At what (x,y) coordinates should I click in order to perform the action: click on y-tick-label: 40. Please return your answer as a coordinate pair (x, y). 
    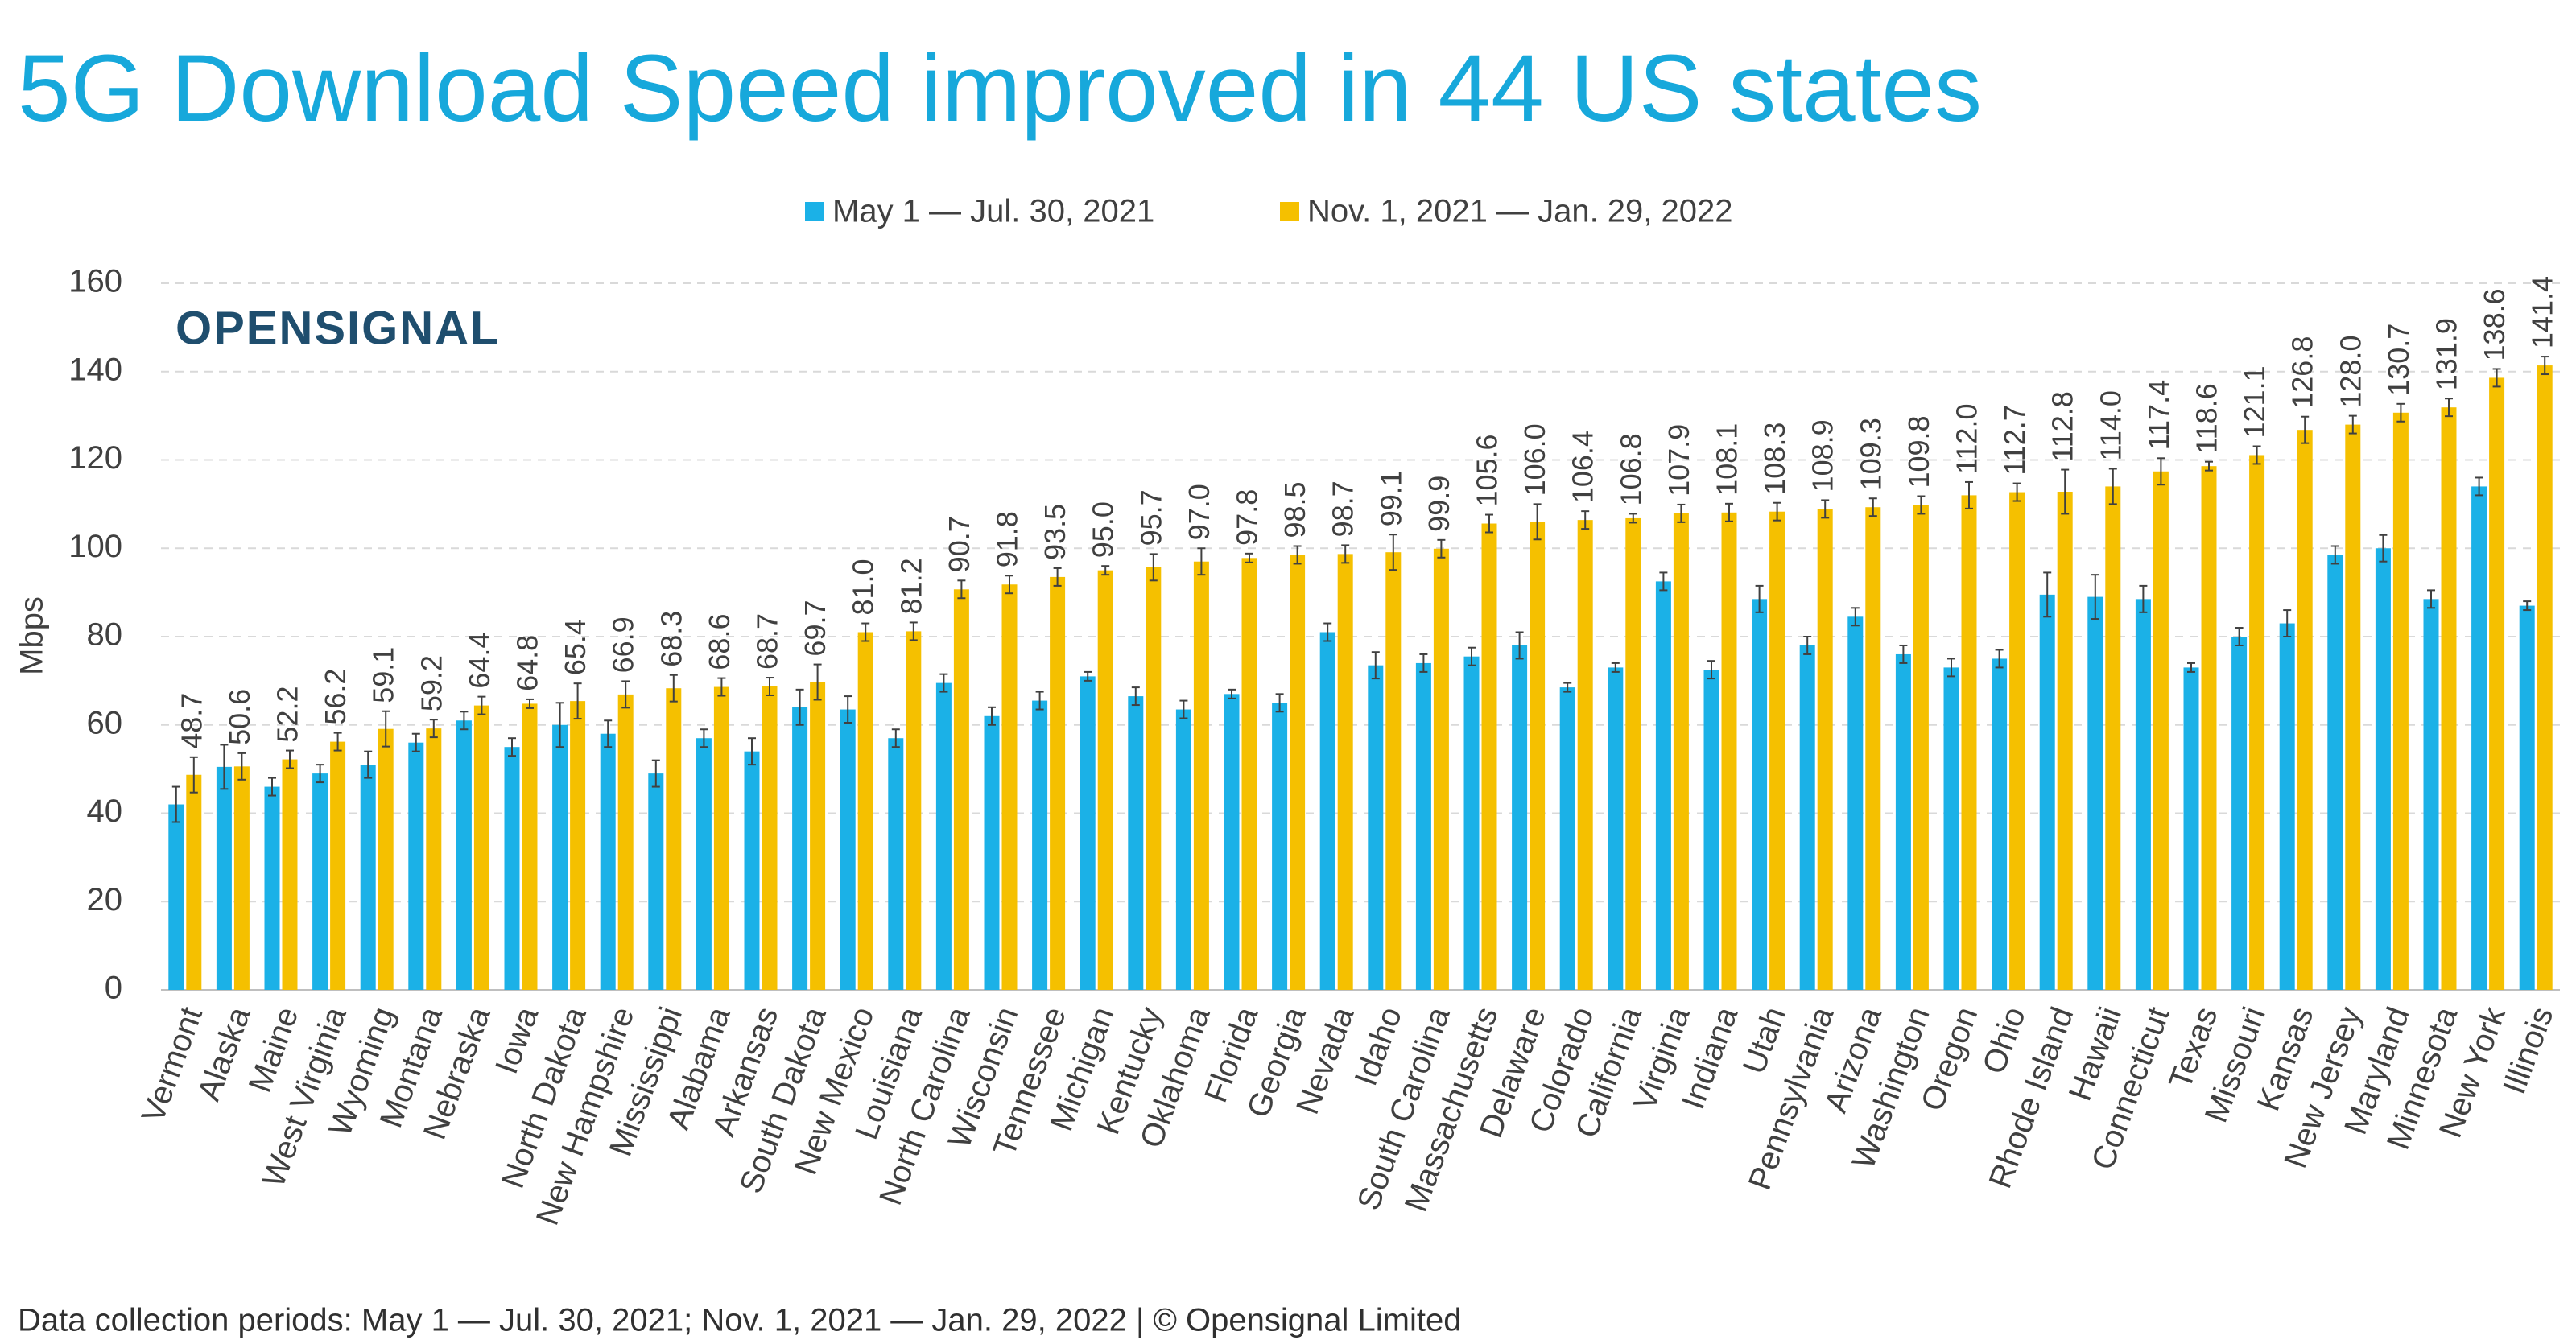
    Looking at the image, I should click on (105, 811).